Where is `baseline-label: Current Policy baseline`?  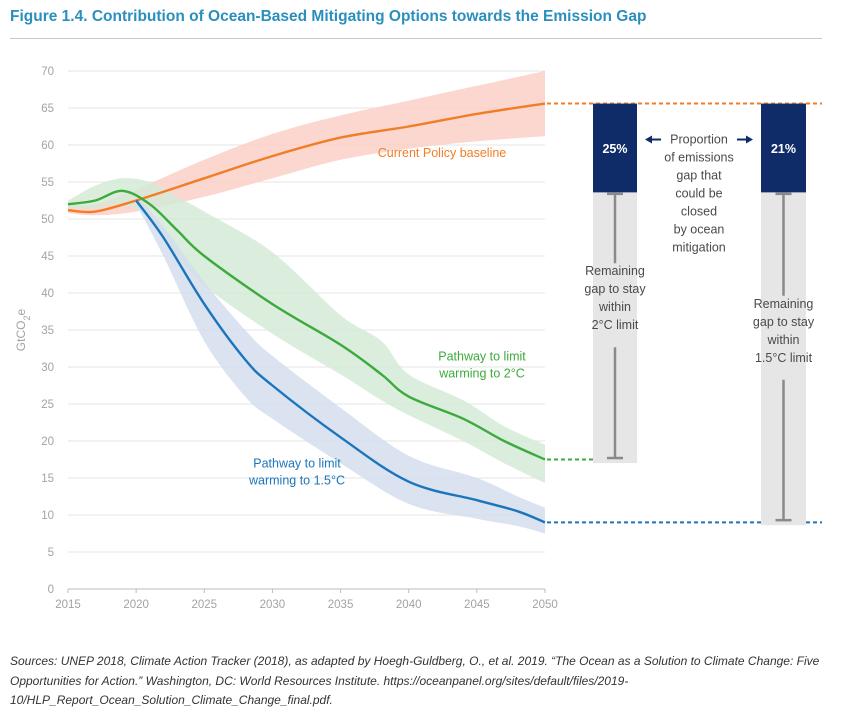 baseline-label: Current Policy baseline is located at coordinates (442, 153).